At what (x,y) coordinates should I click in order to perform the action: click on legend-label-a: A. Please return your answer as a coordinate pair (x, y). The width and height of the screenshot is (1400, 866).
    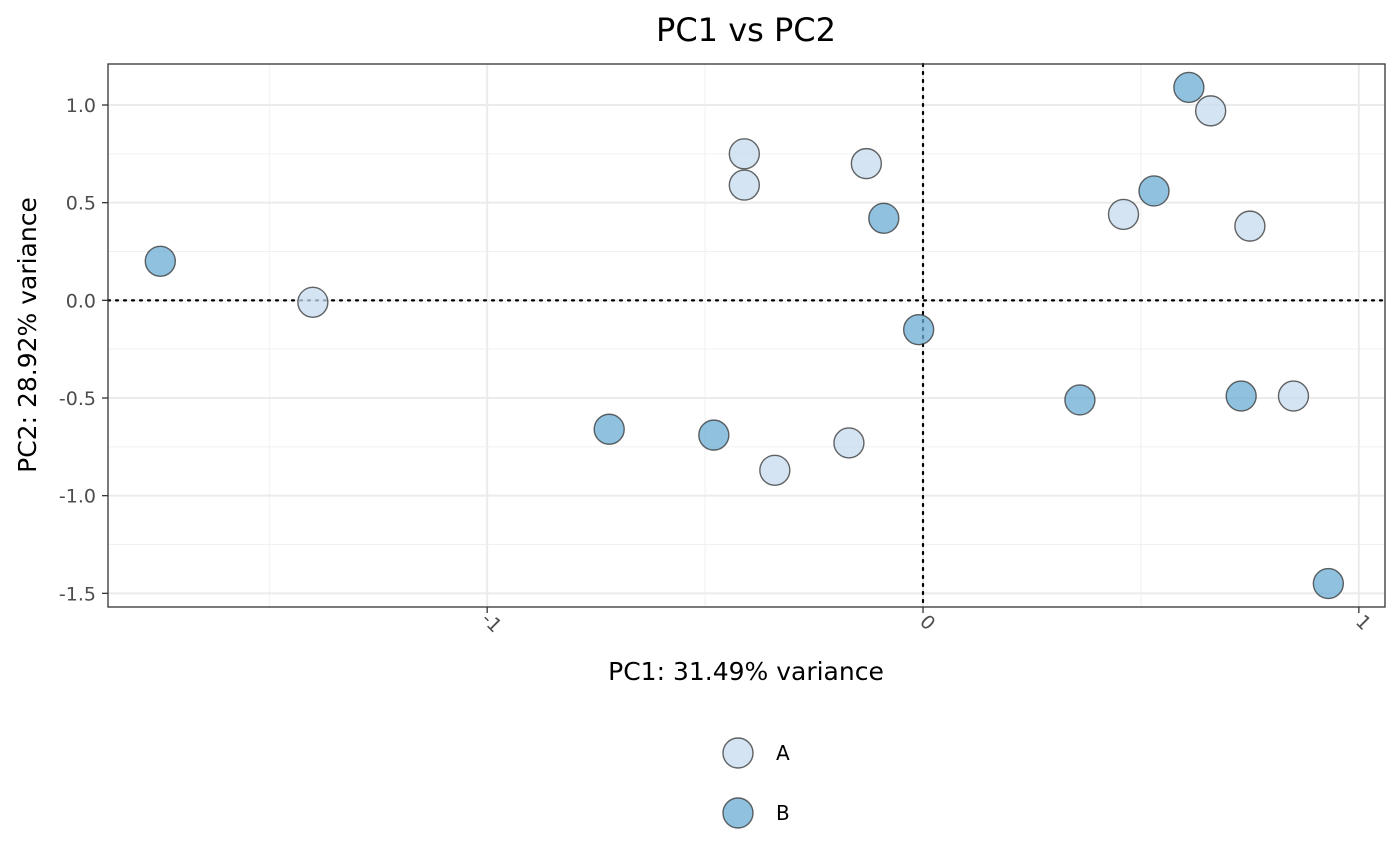
    Looking at the image, I should click on (783, 753).